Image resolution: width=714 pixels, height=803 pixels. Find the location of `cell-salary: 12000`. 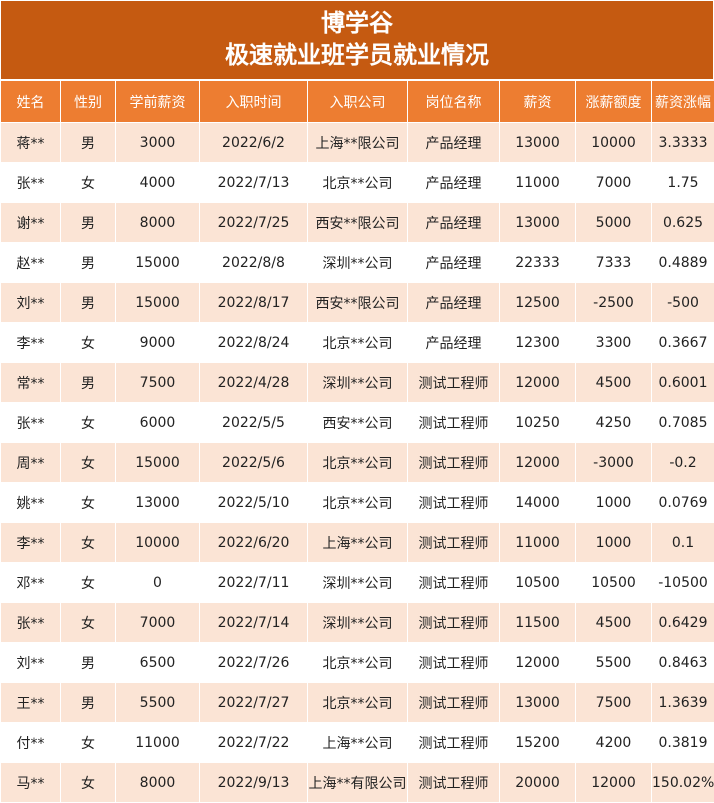

cell-salary: 12000 is located at coordinates (538, 383).